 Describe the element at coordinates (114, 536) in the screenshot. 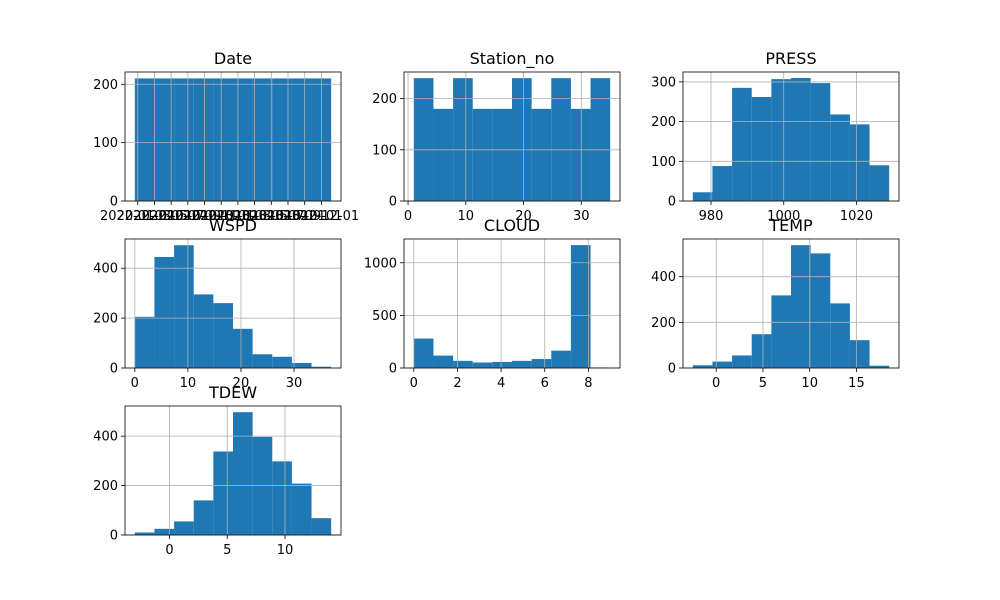

I see `ytick-label-6-0: 0` at that location.